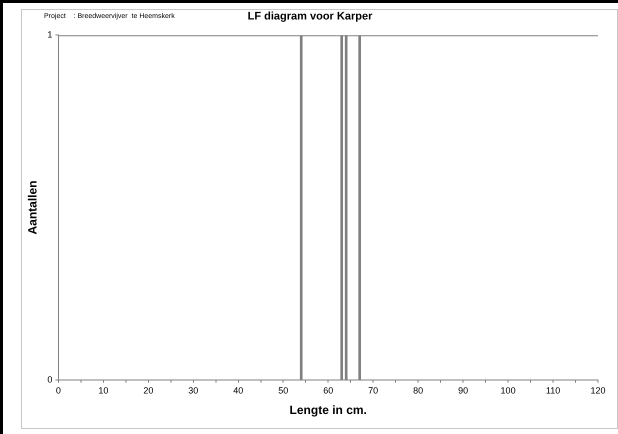  Describe the element at coordinates (148, 391) in the screenshot. I see `x-tick-label: 20` at that location.